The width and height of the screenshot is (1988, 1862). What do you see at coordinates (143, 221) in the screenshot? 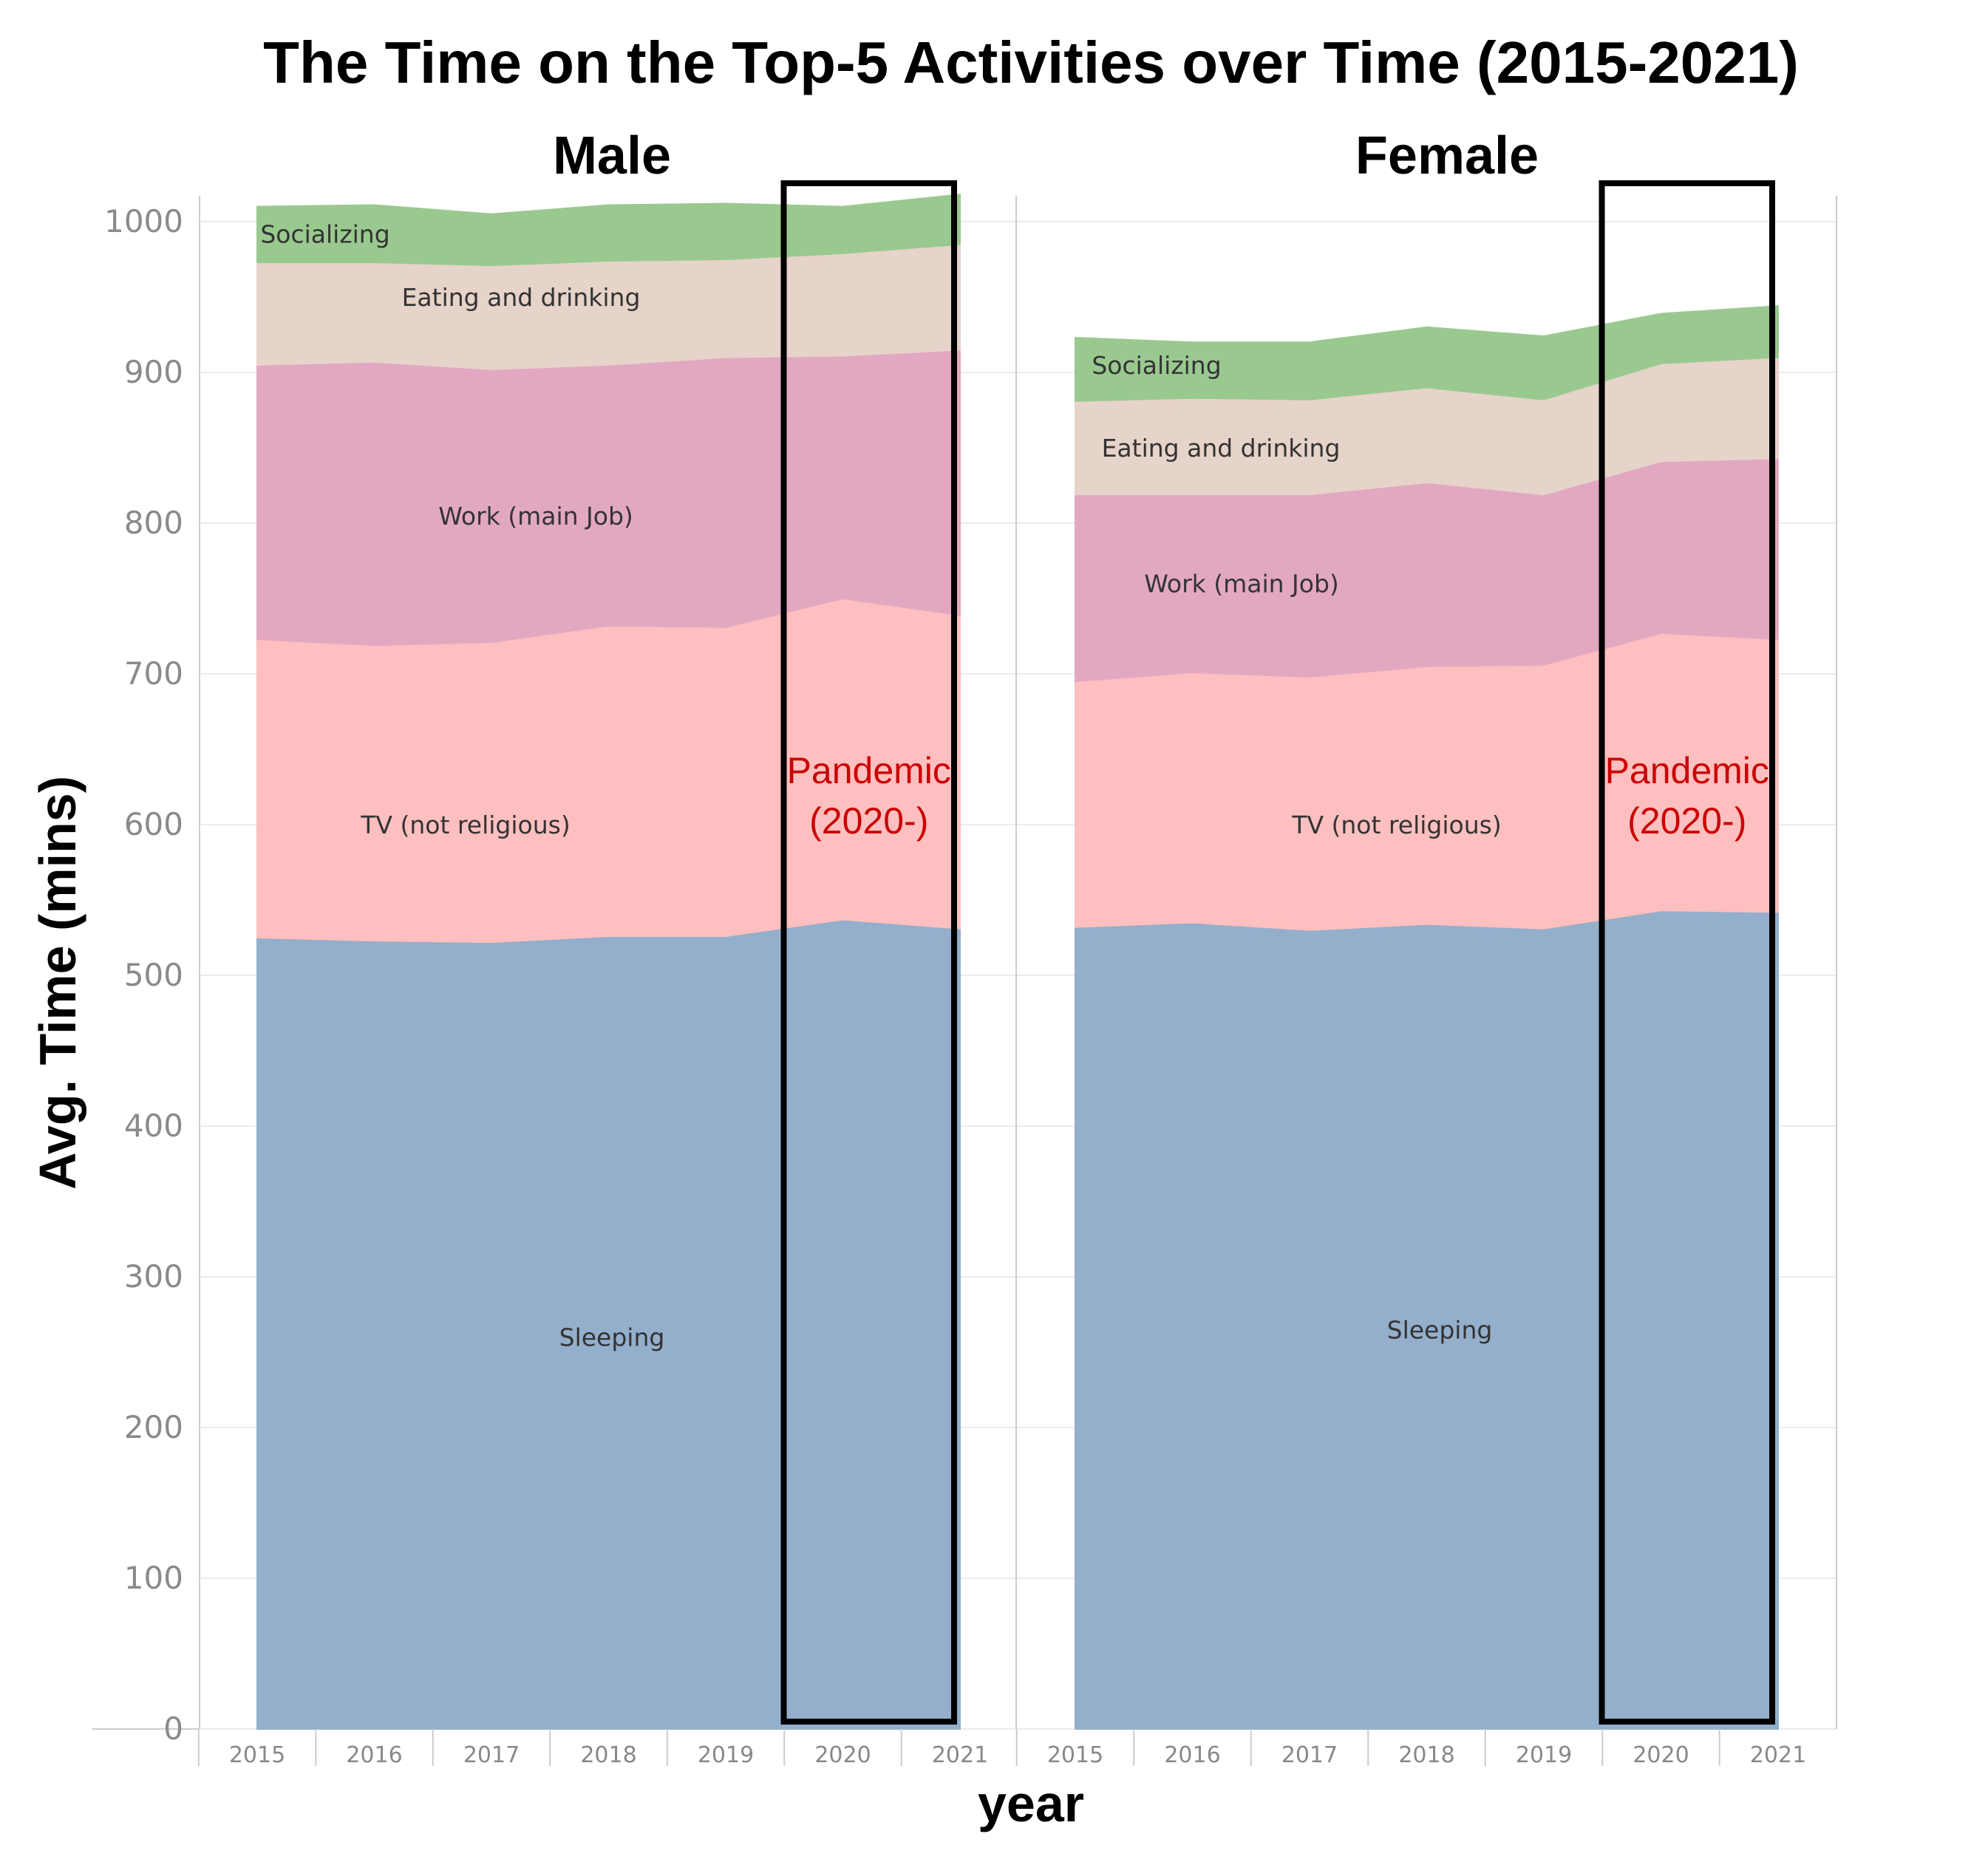
I see `y-tick-label: 1000` at bounding box center [143, 221].